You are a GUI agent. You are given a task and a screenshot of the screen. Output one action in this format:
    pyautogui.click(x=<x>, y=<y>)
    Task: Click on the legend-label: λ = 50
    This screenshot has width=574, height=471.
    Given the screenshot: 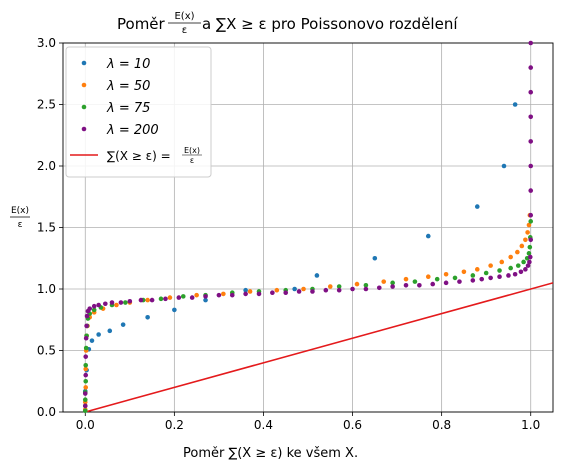 What is the action you would take?
    pyautogui.click(x=128, y=86)
    